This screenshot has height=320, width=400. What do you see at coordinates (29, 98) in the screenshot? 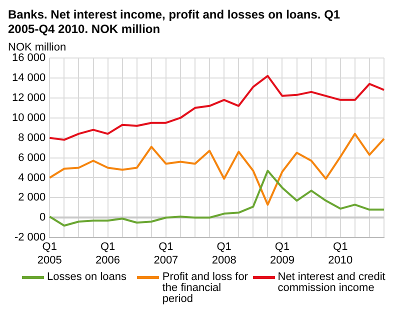
I see `y-tick-label: 12 000` at bounding box center [29, 98].